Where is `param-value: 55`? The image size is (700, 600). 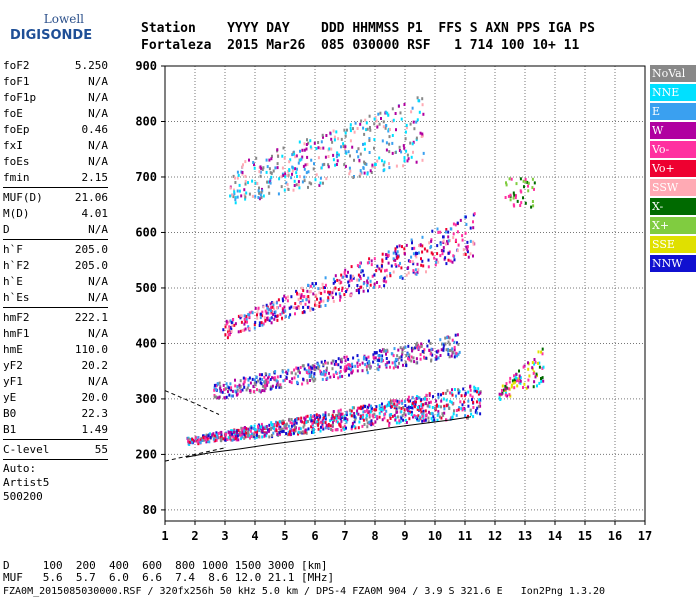 param-value: 55 is located at coordinates (101, 449).